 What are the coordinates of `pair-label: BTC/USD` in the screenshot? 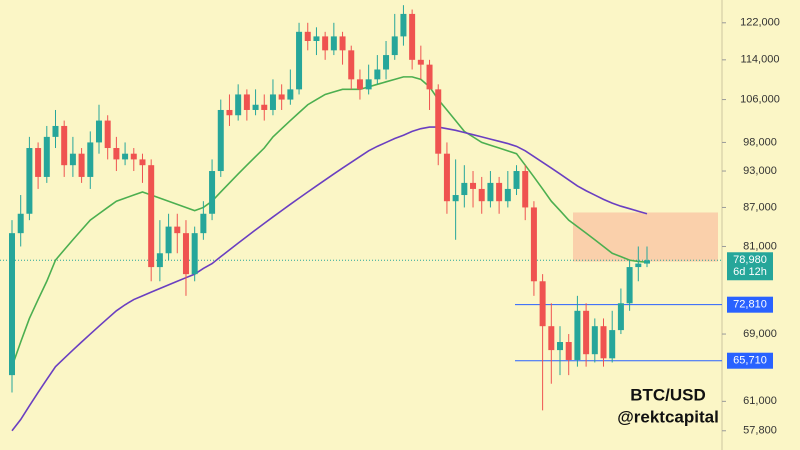 It's located at (668, 394).